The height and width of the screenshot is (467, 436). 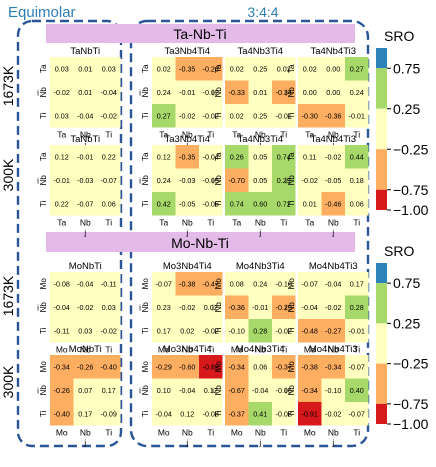 I want to click on cell-value: -0.82, so click(x=211, y=366).